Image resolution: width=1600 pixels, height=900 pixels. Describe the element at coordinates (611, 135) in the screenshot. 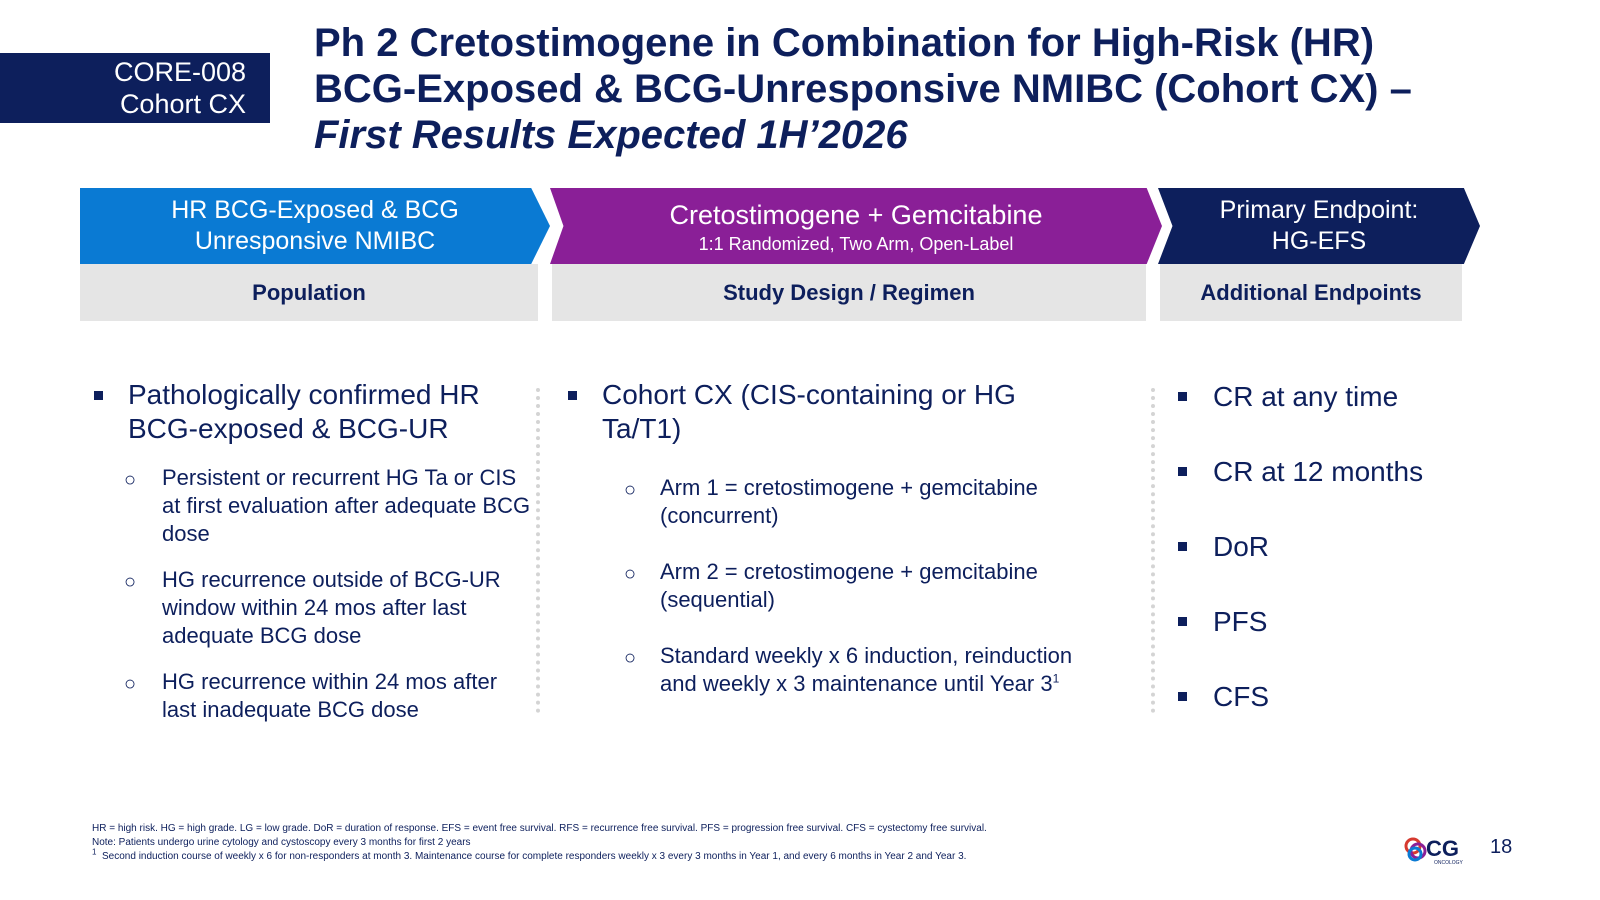

I see `title-line-3: First Results Expected 1H’2026` at that location.